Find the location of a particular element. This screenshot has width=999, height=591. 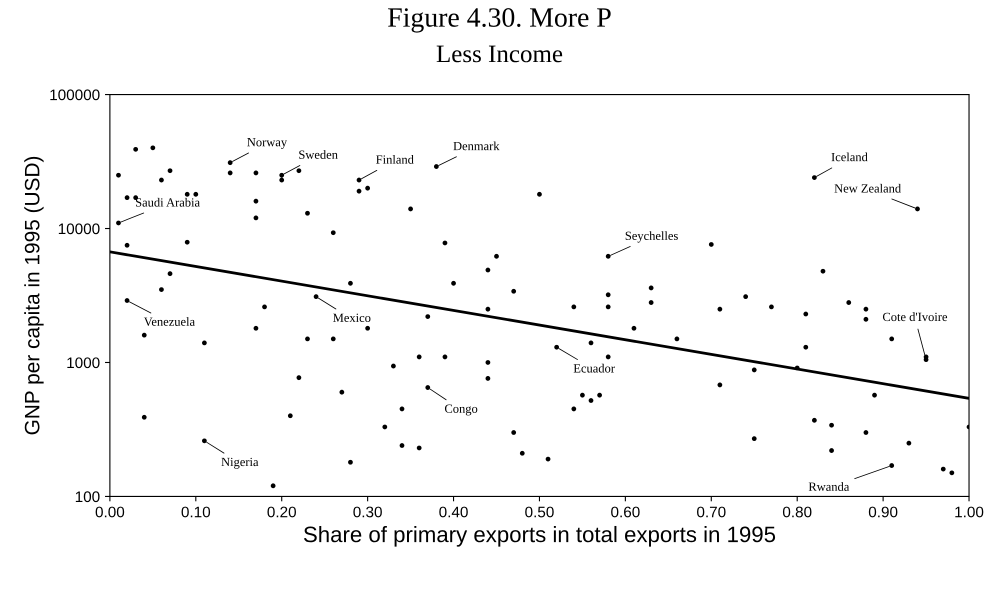

annotation: Cote d'Ivoire is located at coordinates (915, 317).